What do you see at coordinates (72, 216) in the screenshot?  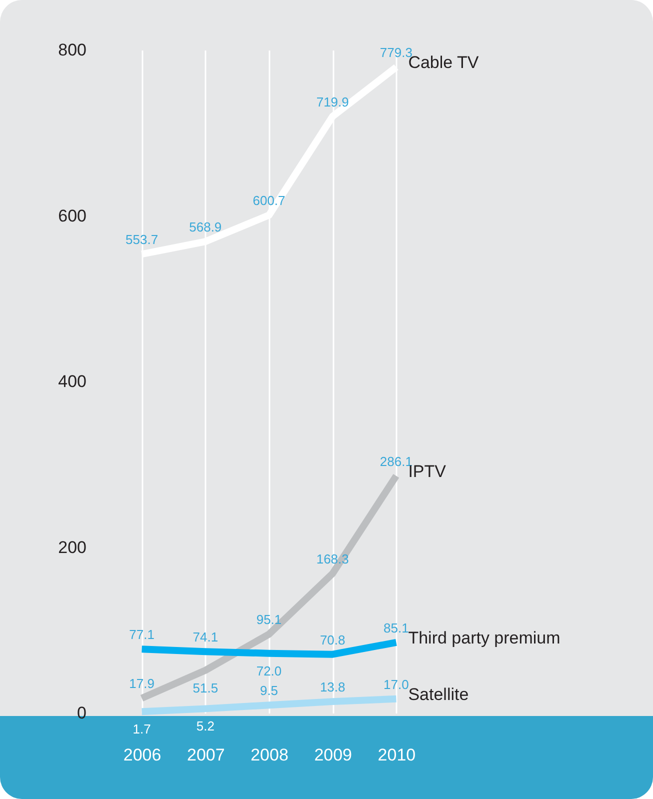 I see `y-tick-label: 600` at bounding box center [72, 216].